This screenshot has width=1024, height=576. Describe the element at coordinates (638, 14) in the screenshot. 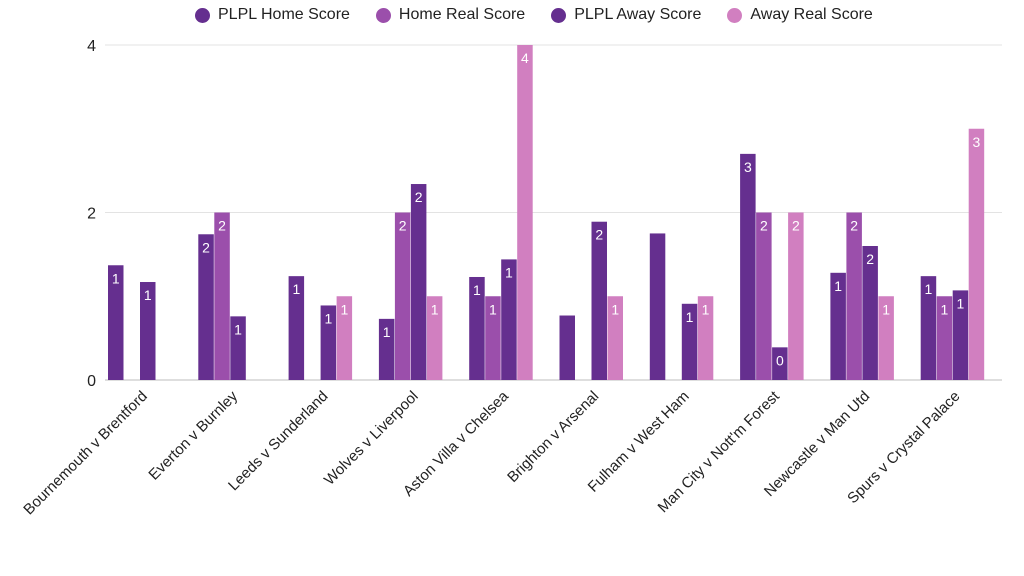

I see `legend-label-plpl-away: PLPL Away Score` at that location.